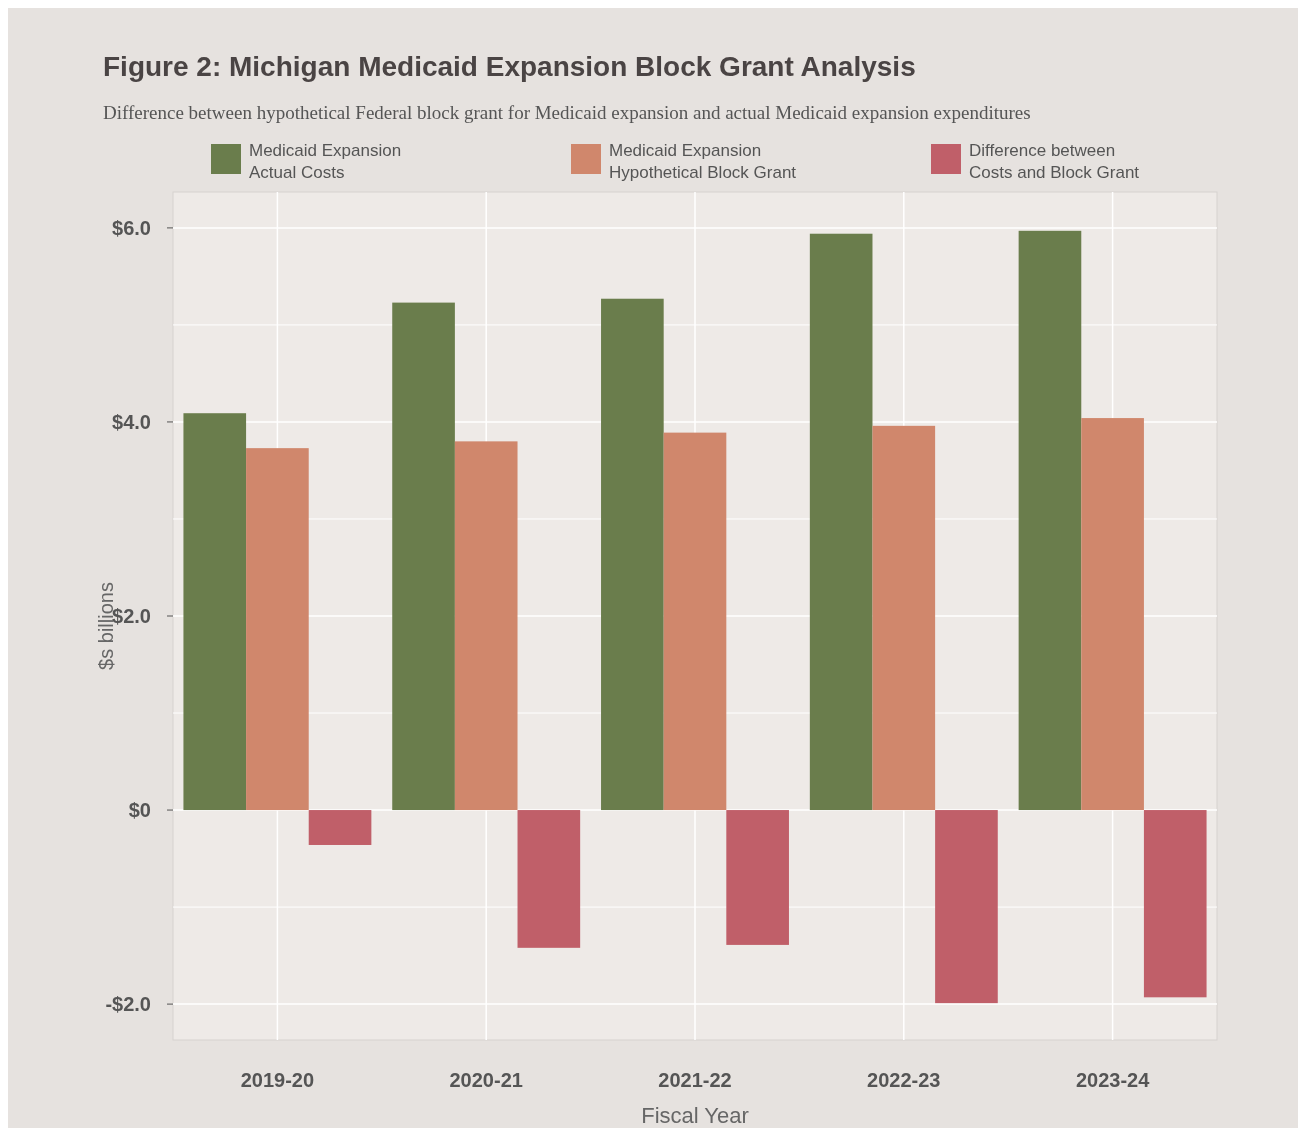 Image resolution: width=1307 pixels, height=1131 pixels. What do you see at coordinates (904, 1080) in the screenshot?
I see `x-tick-label: 2022-23` at bounding box center [904, 1080].